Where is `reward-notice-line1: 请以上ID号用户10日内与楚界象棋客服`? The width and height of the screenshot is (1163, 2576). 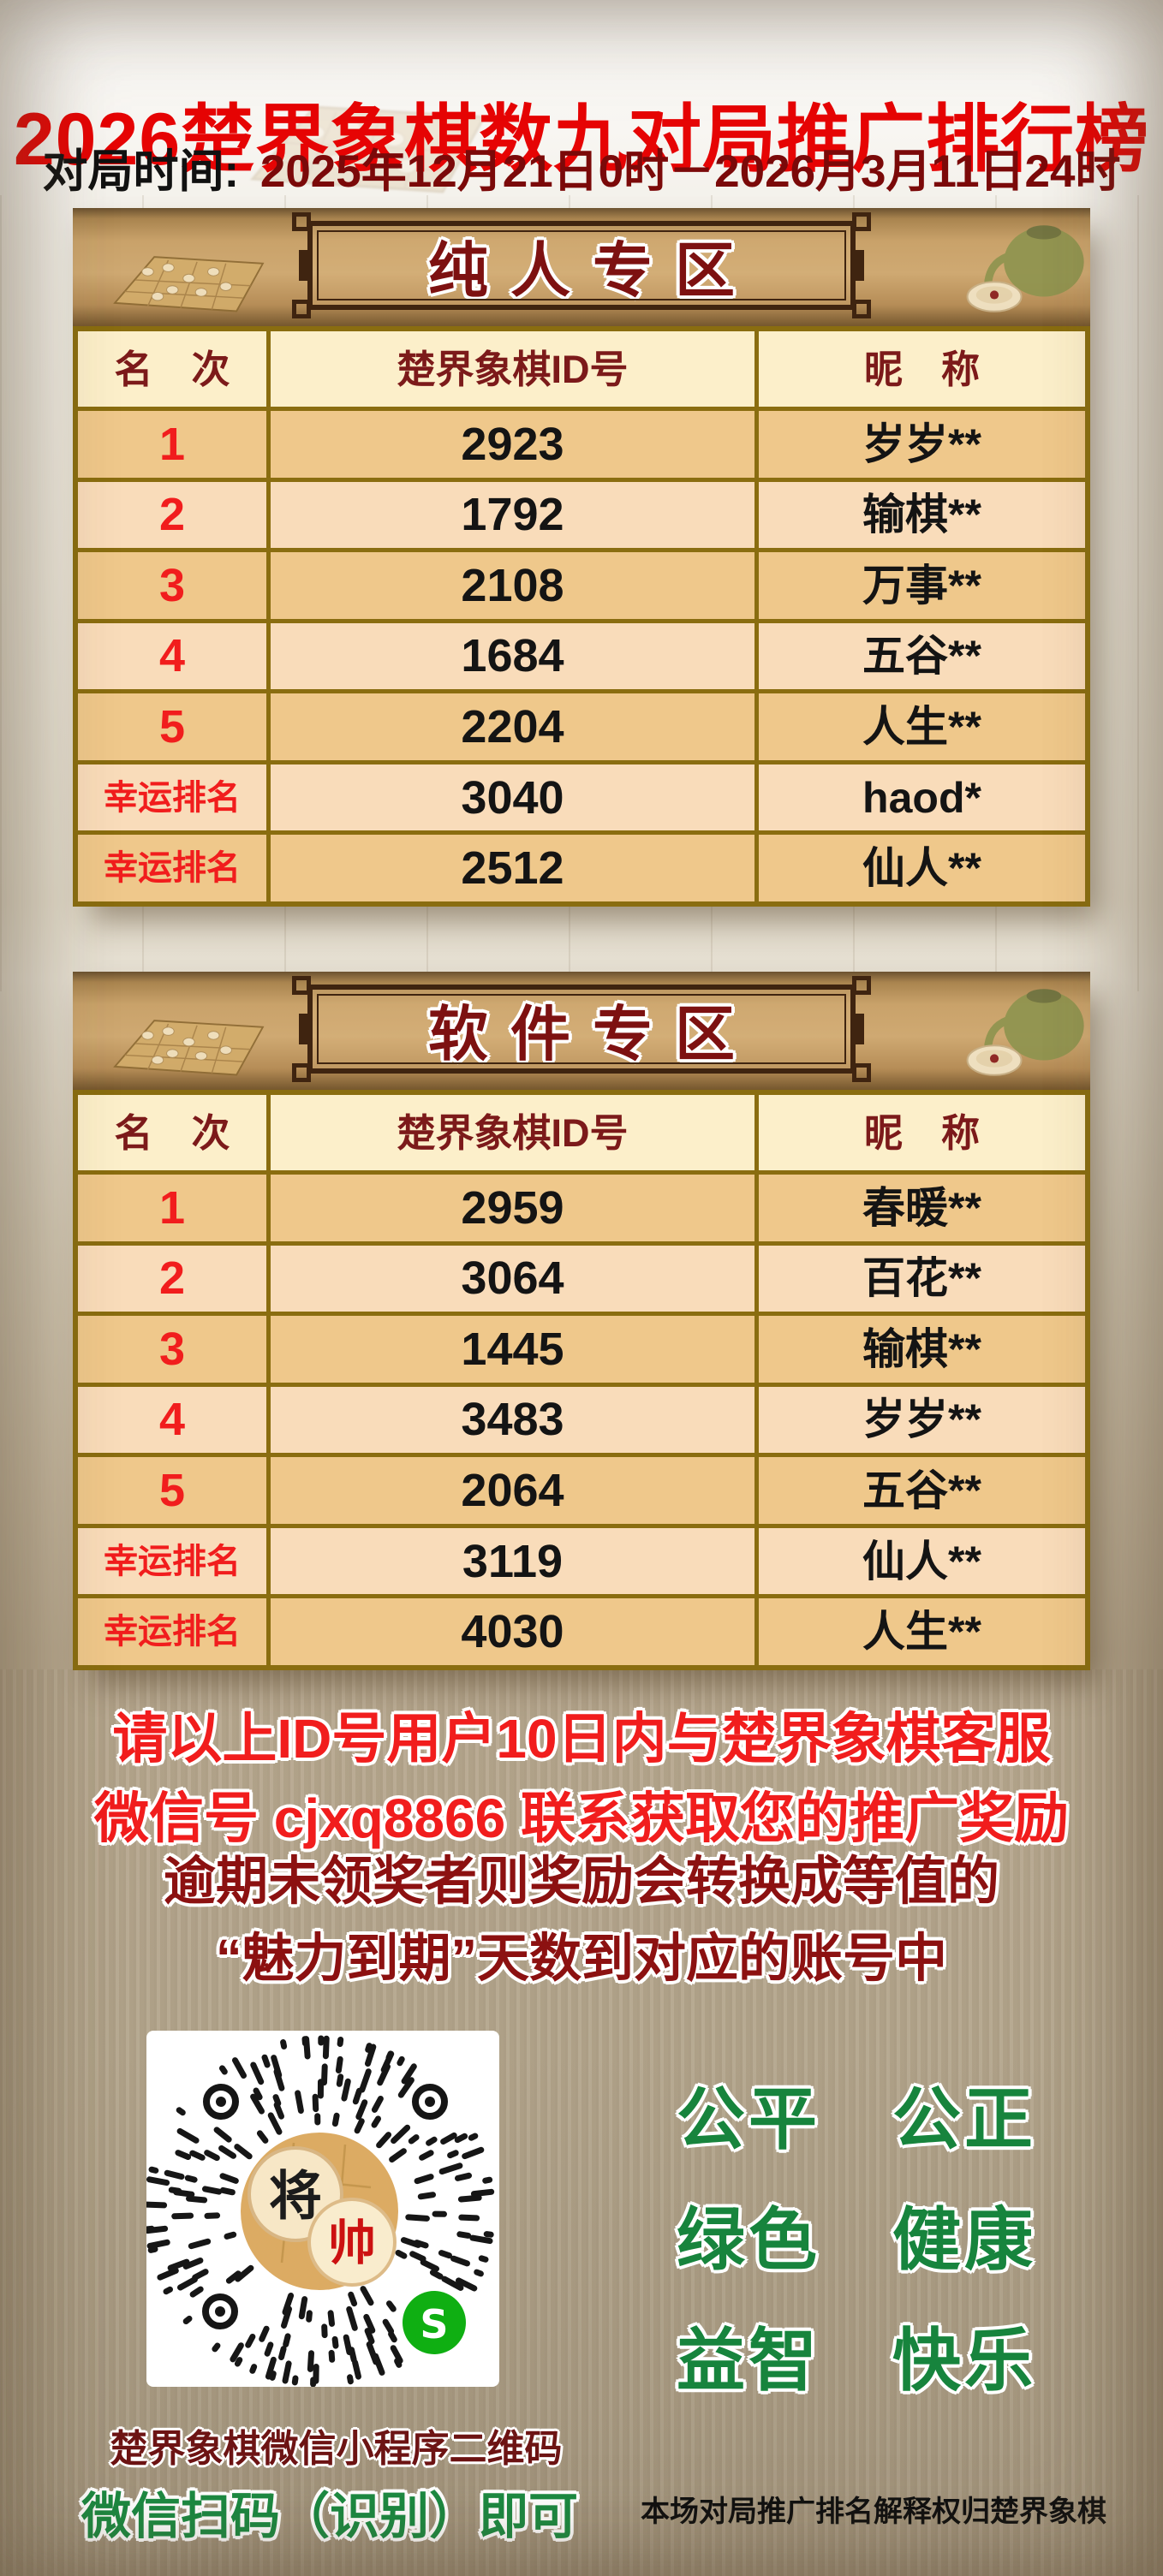
reward-notice-line1: 请以上ID号用户10日内与楚界象棋客服 is located at coordinates (581, 1739).